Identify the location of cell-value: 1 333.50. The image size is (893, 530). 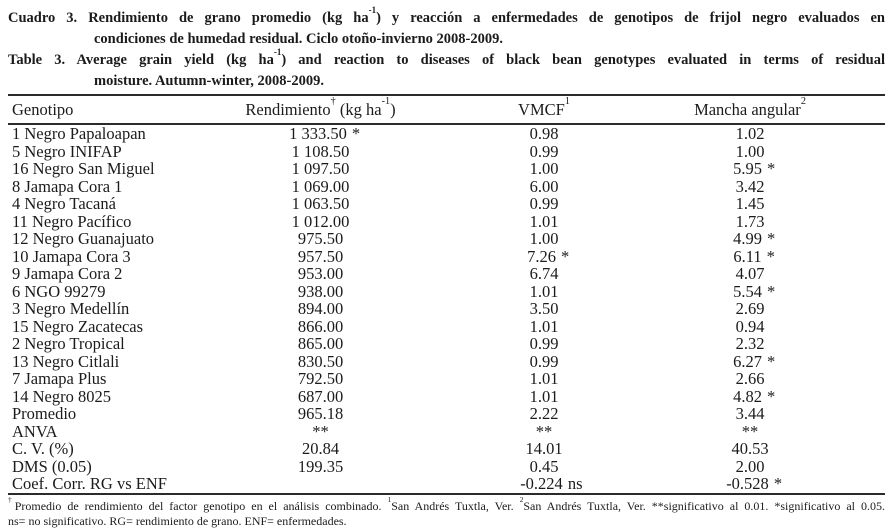
(318, 133).